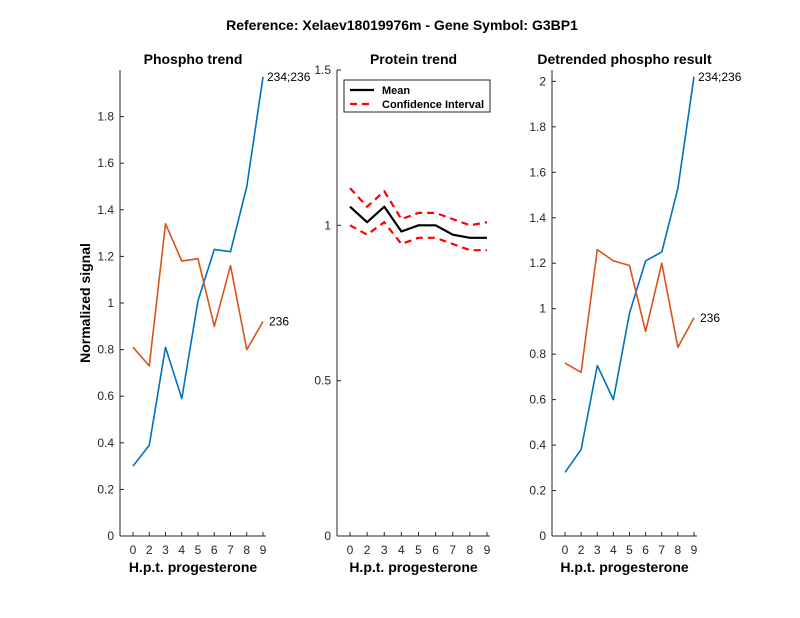 This screenshot has height=618, width=800. What do you see at coordinates (322, 381) in the screenshot?
I see `y-tick-label: 0.5` at bounding box center [322, 381].